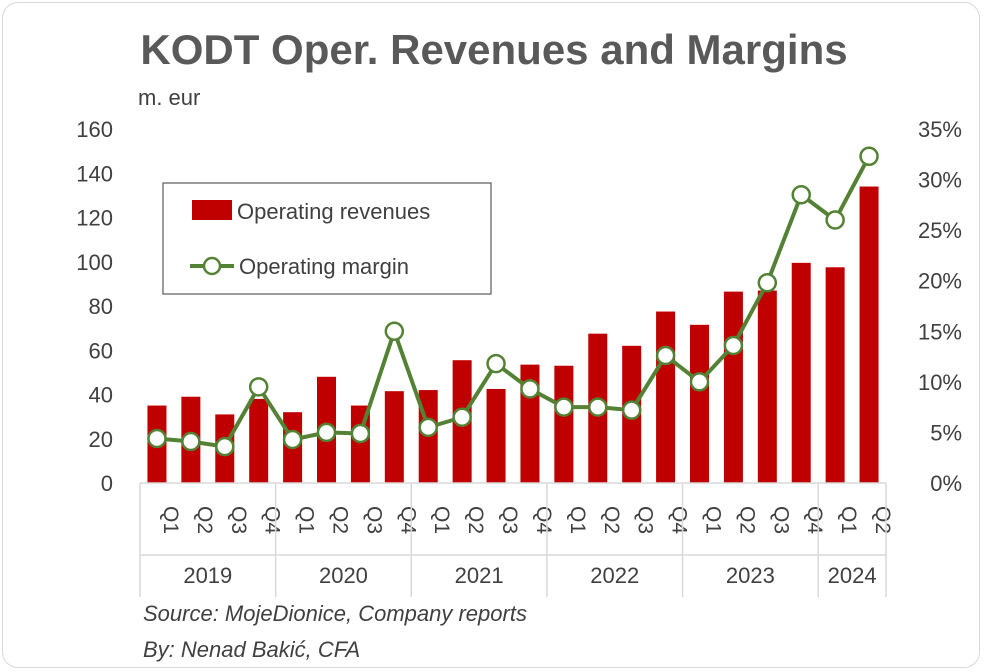 The width and height of the screenshot is (984, 672). Describe the element at coordinates (946, 432) in the screenshot. I see `right-tick-label: 5%` at that location.